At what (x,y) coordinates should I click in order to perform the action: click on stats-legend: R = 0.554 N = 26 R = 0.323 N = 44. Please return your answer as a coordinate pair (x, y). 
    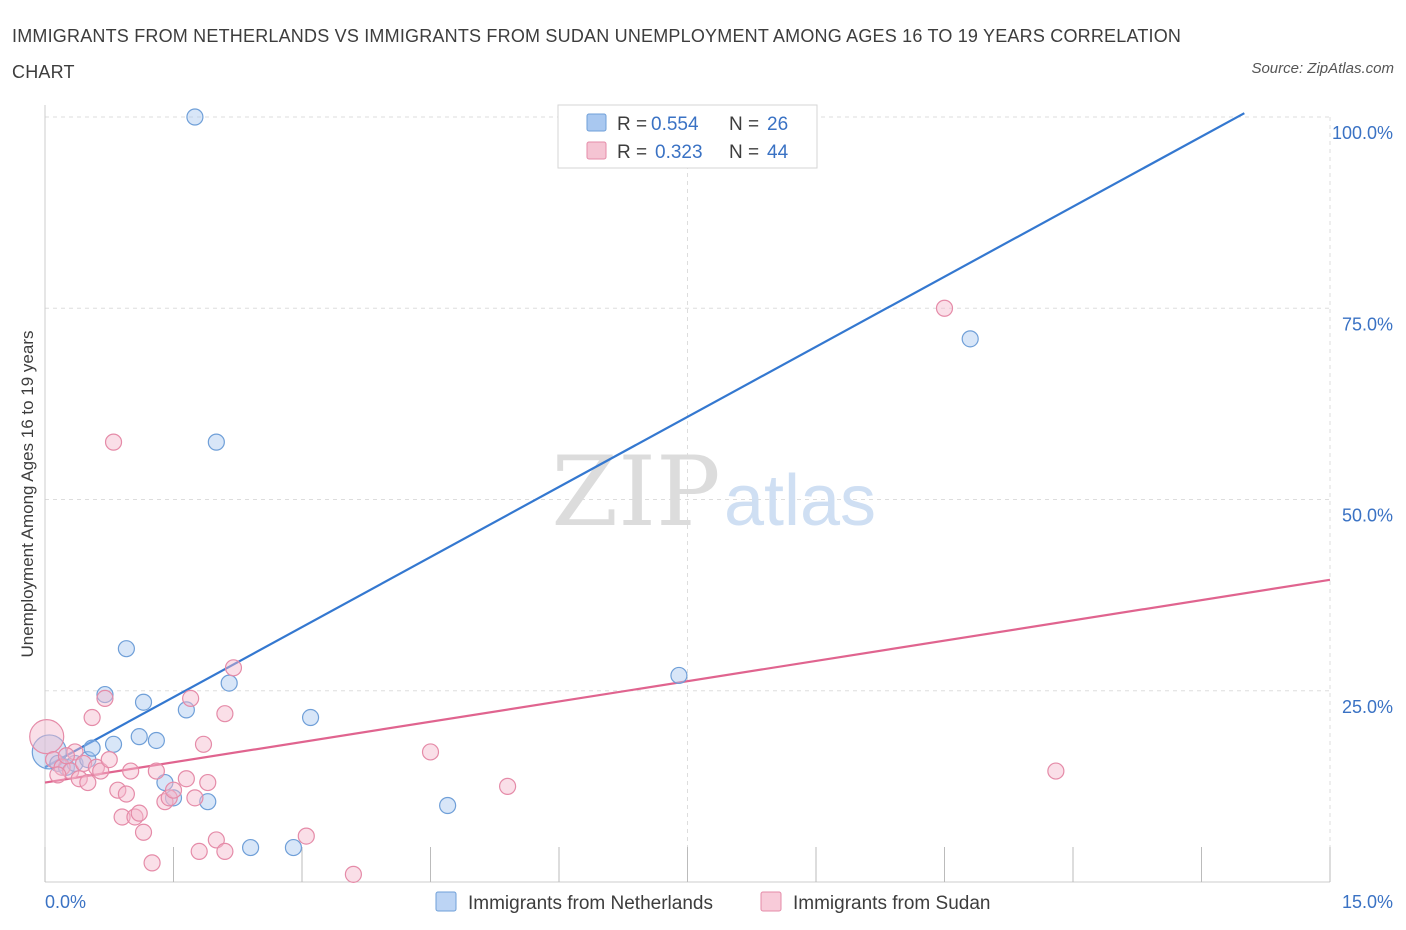
    Looking at the image, I should click on (687, 136).